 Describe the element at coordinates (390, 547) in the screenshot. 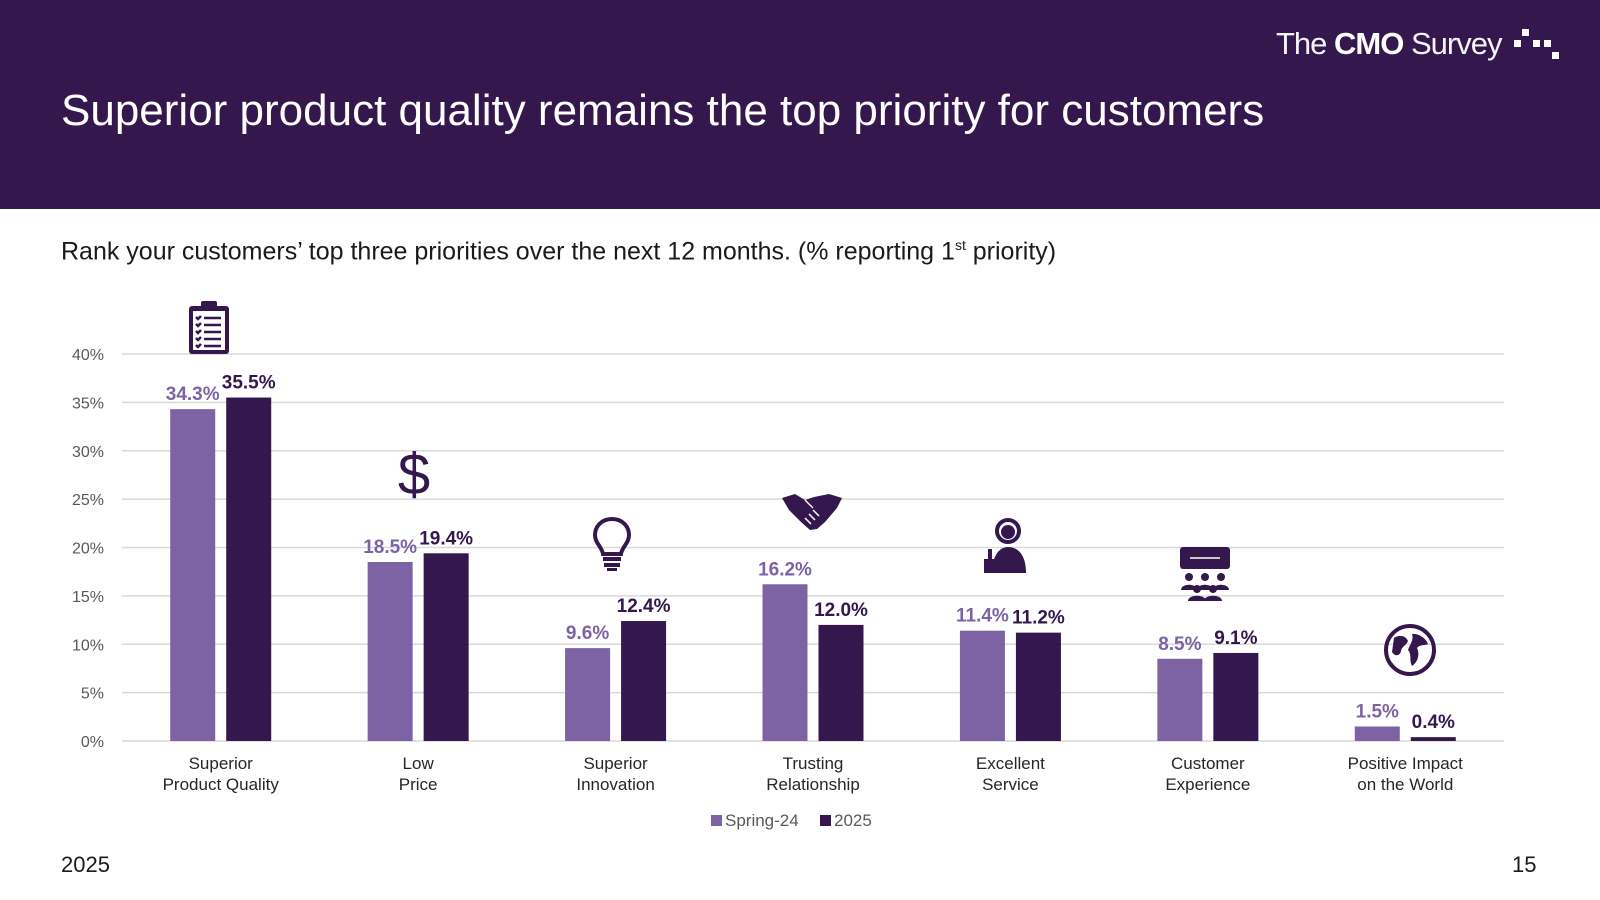

I see `data-label: 18.5%` at that location.